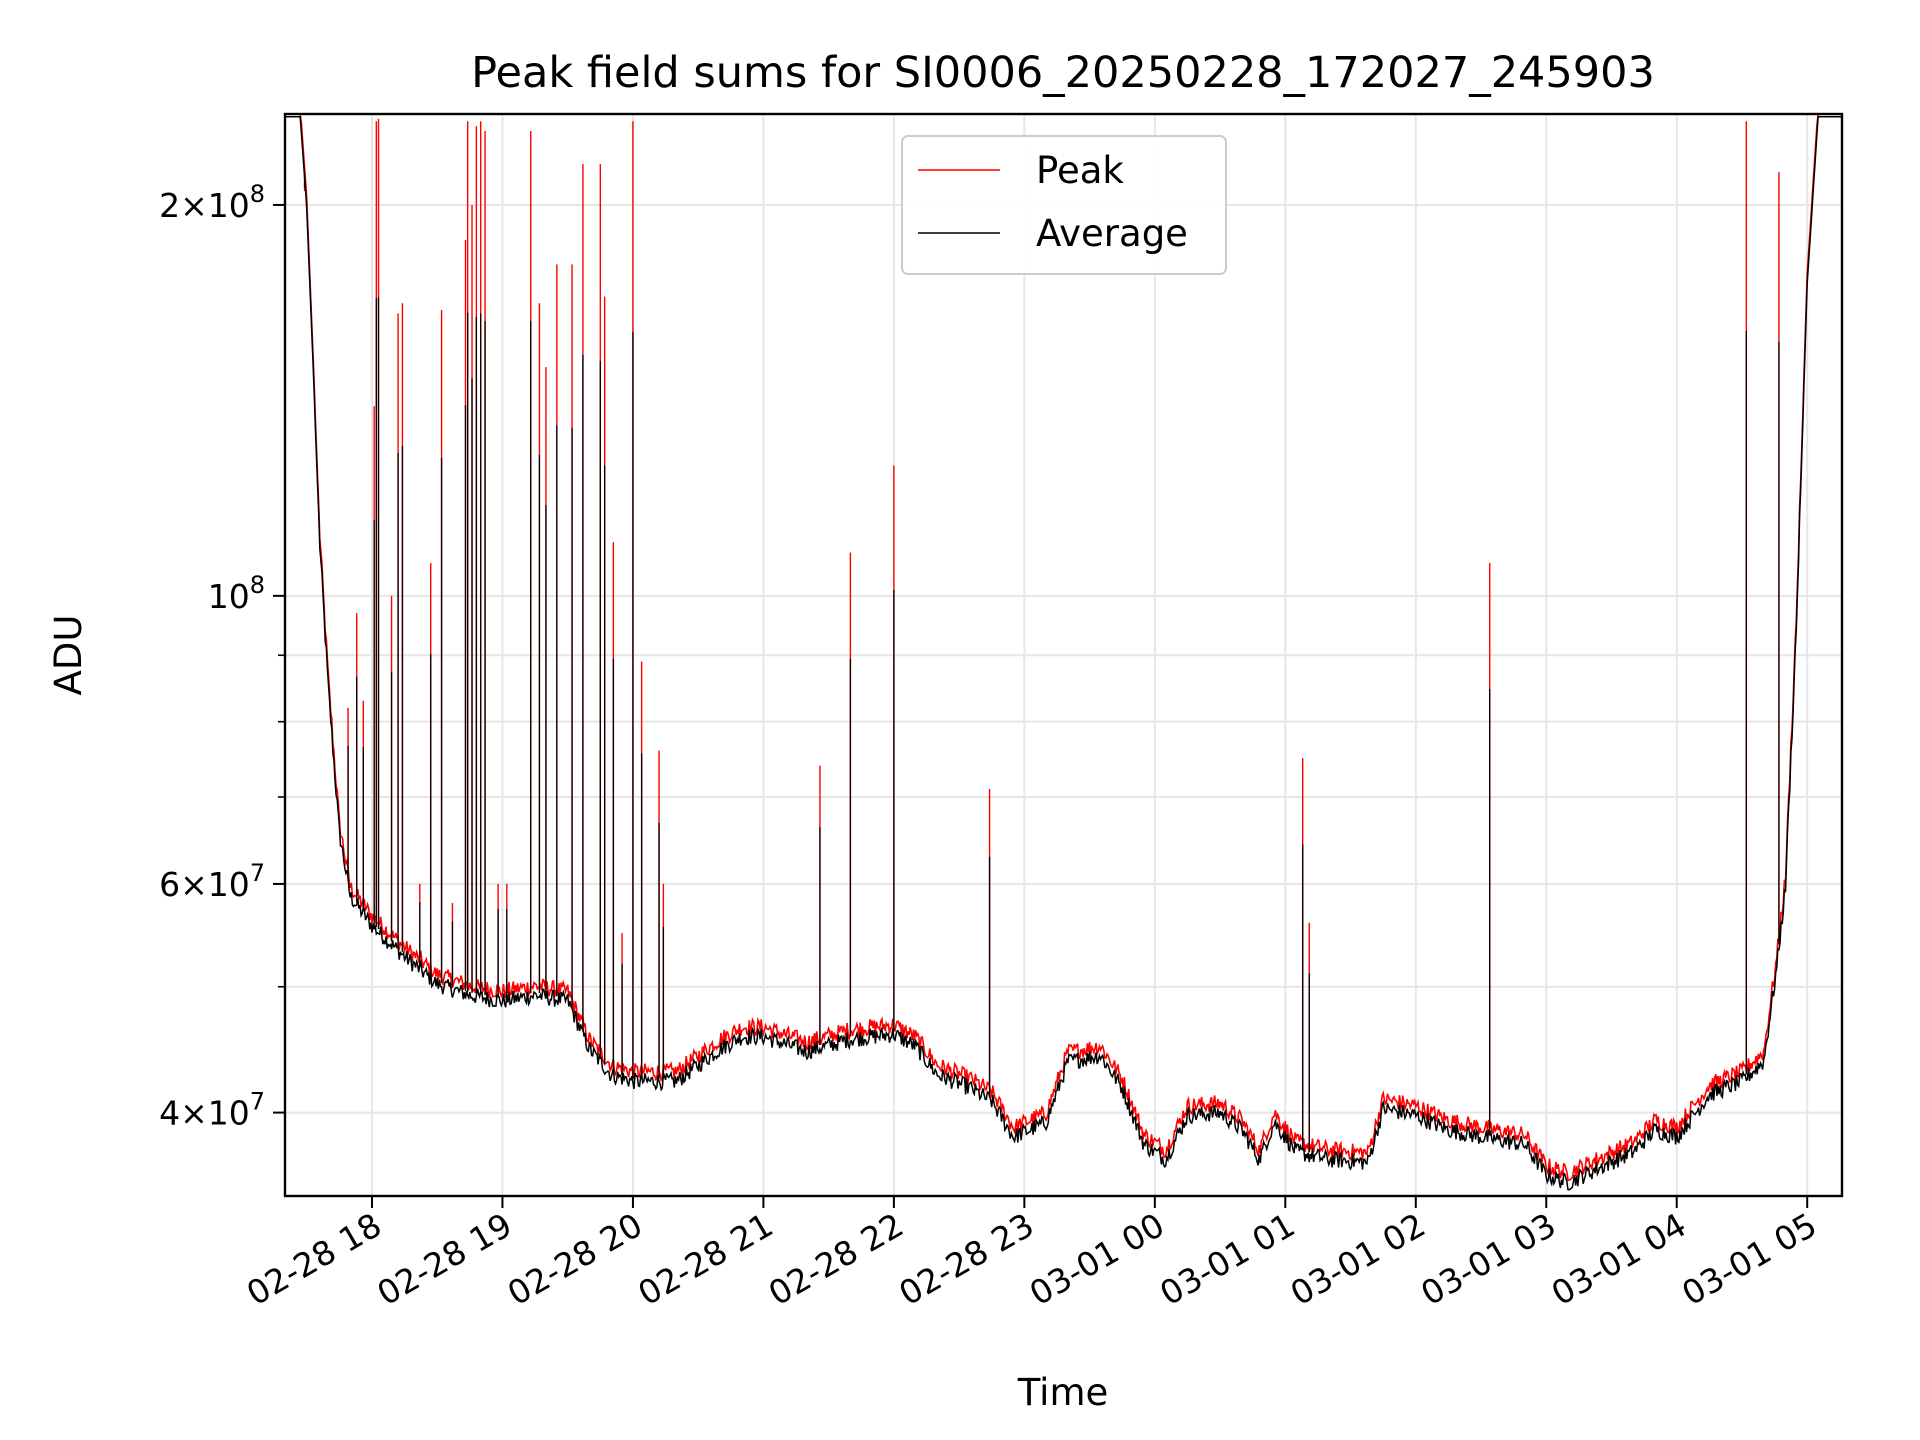 This screenshot has width=1920, height=1440. Describe the element at coordinates (1064, 205) in the screenshot. I see `legend: Peak Average` at that location.